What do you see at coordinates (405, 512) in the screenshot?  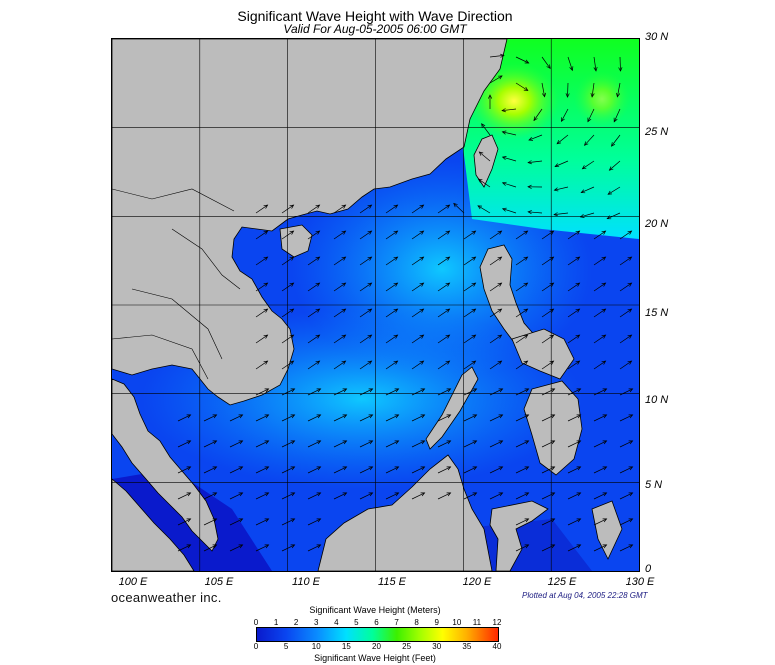 I see `land-borneo` at bounding box center [405, 512].